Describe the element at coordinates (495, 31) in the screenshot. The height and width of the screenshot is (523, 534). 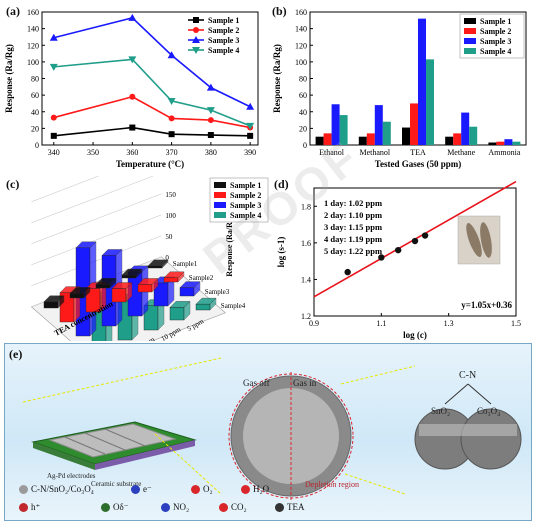
I see `legend-label: Sample 2` at that location.